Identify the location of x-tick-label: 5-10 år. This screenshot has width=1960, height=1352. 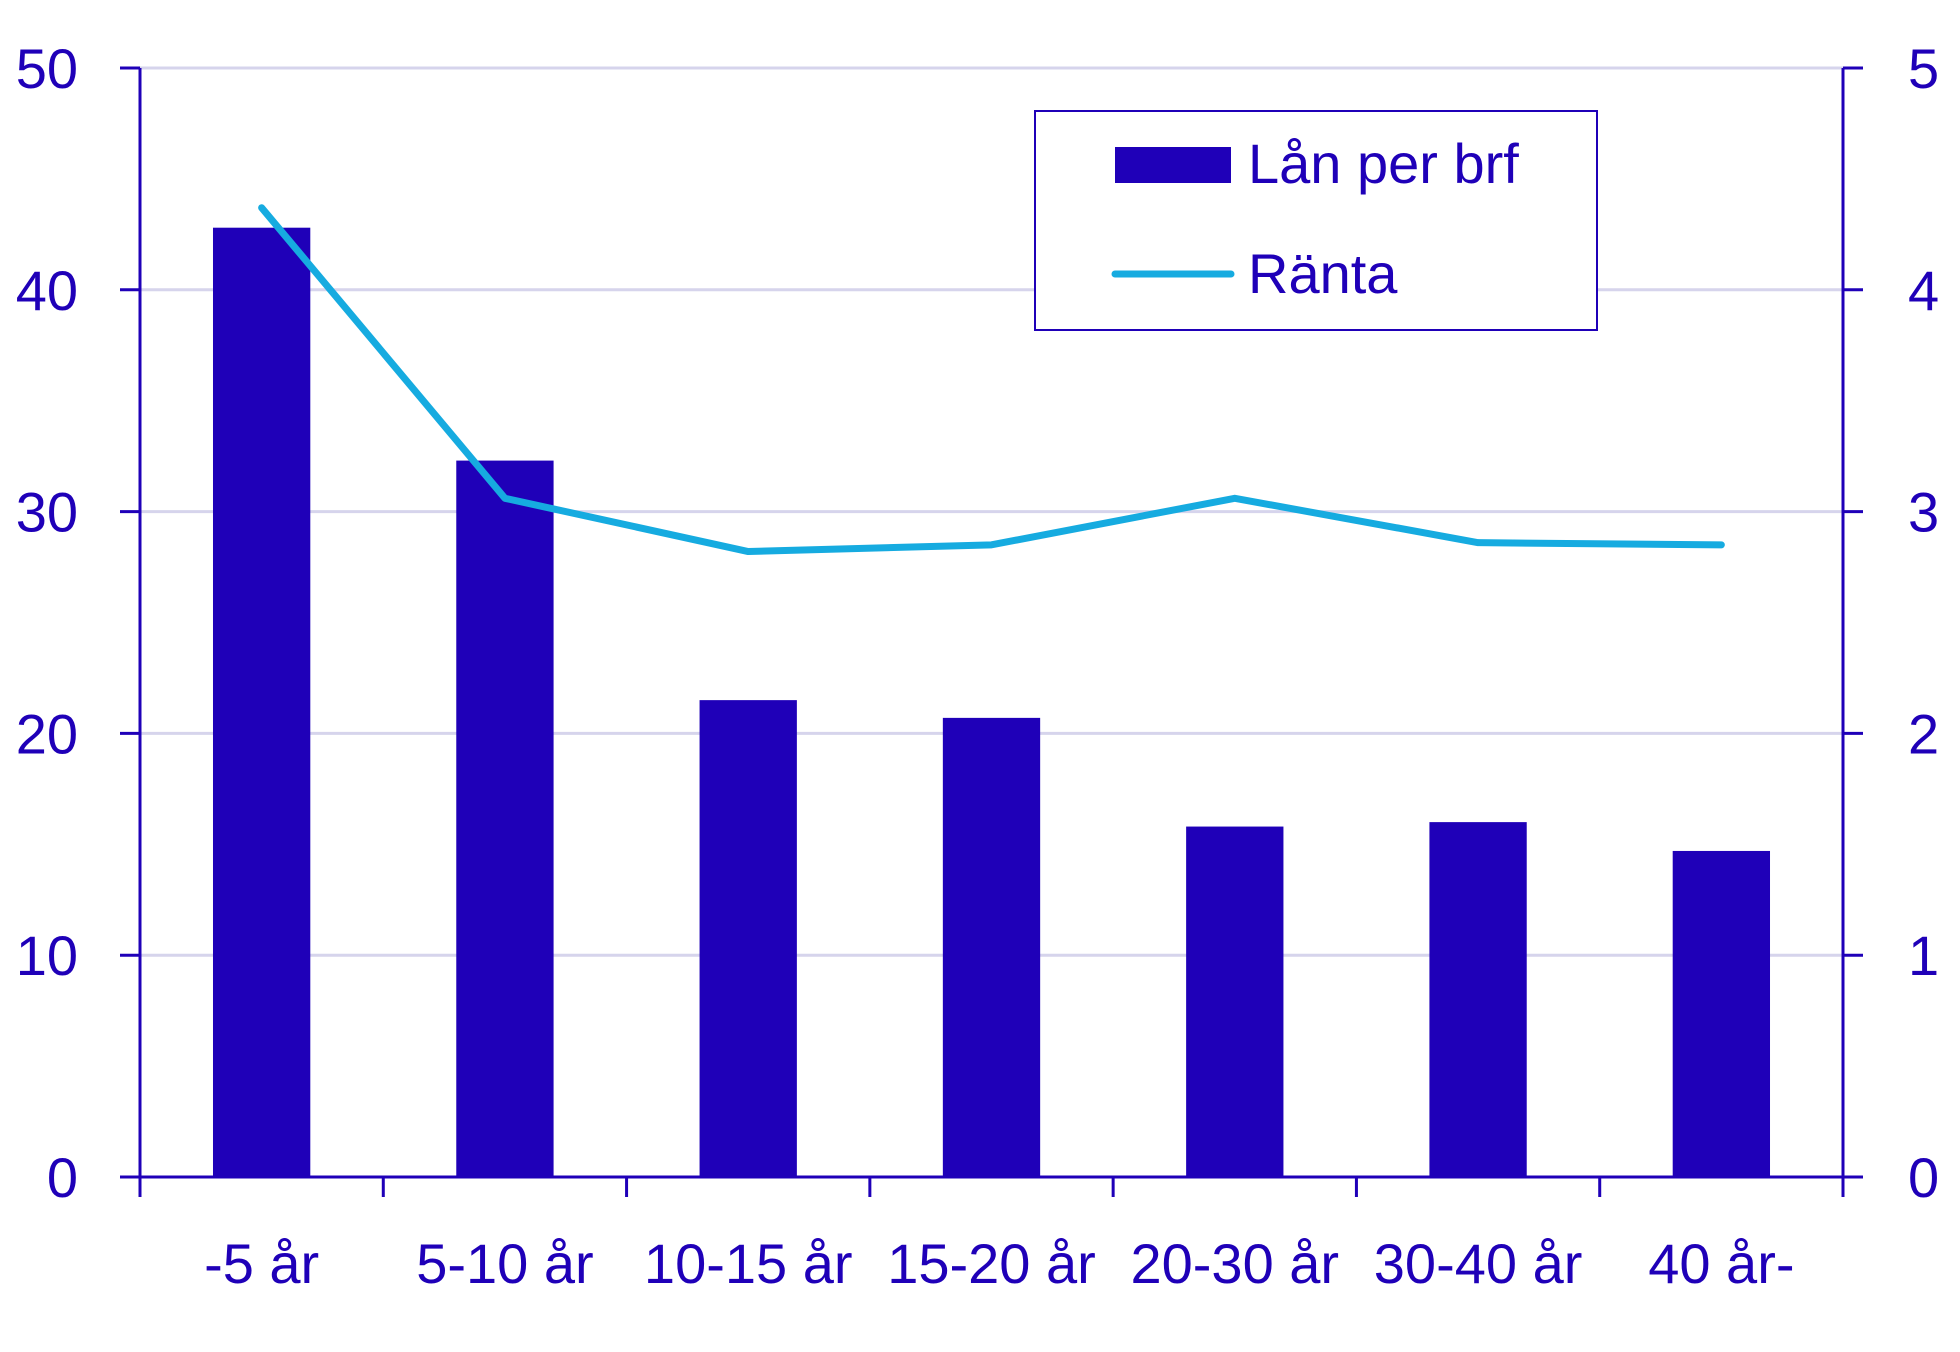
(504, 1263).